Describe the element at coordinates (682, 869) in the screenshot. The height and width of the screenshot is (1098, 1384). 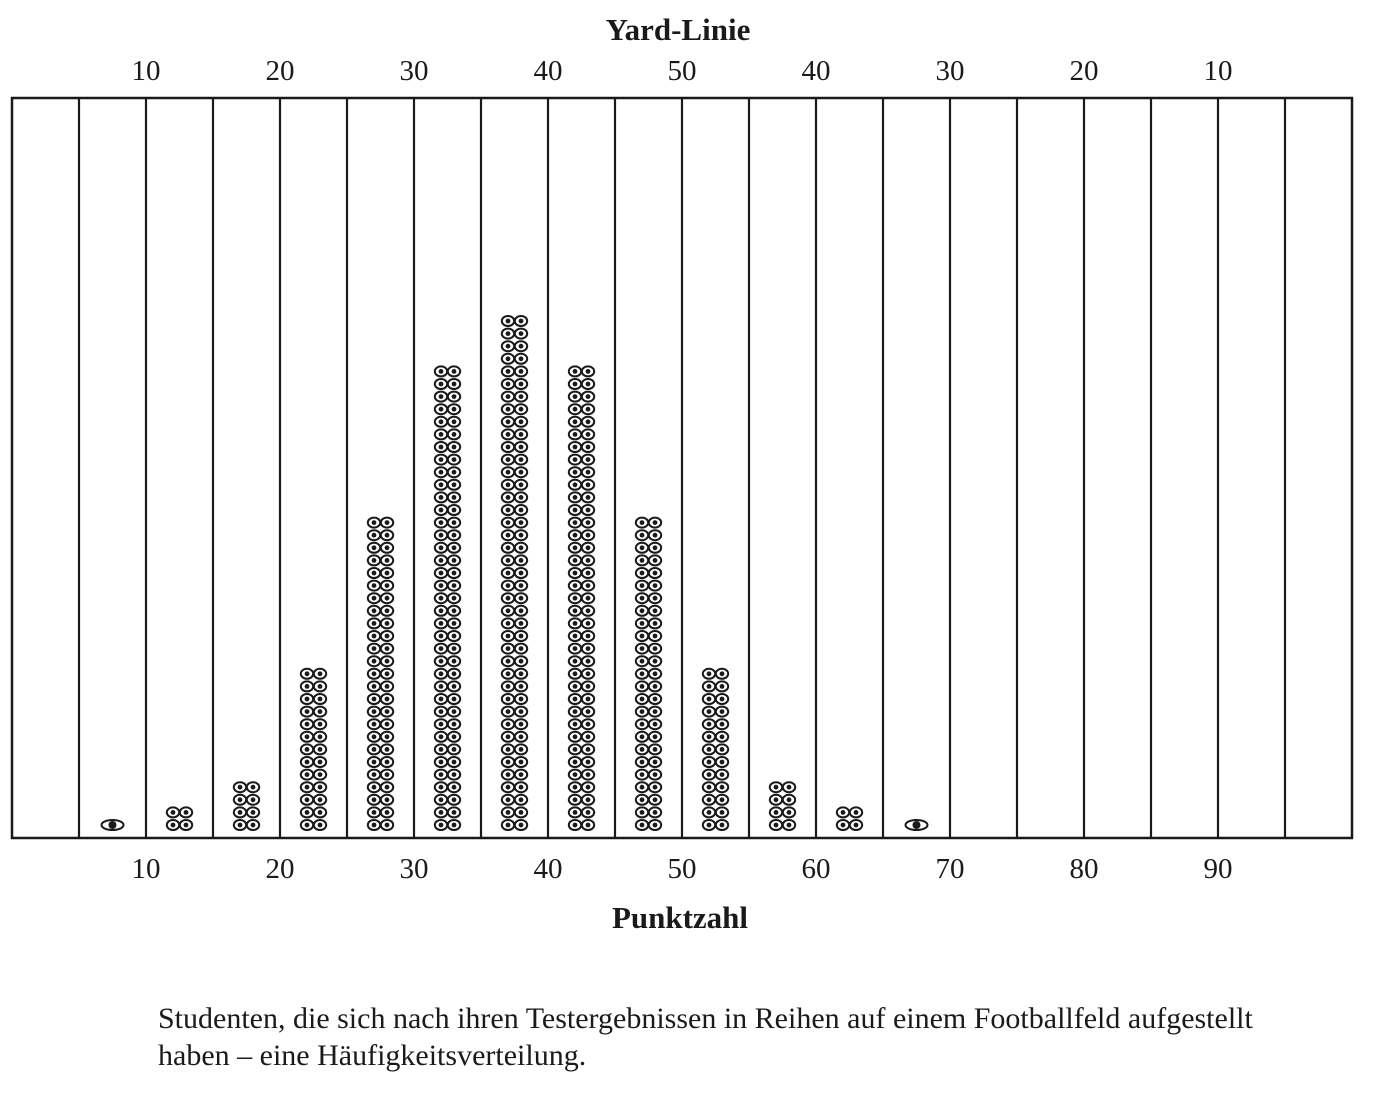
I see `bottom-tick-label: 50` at that location.